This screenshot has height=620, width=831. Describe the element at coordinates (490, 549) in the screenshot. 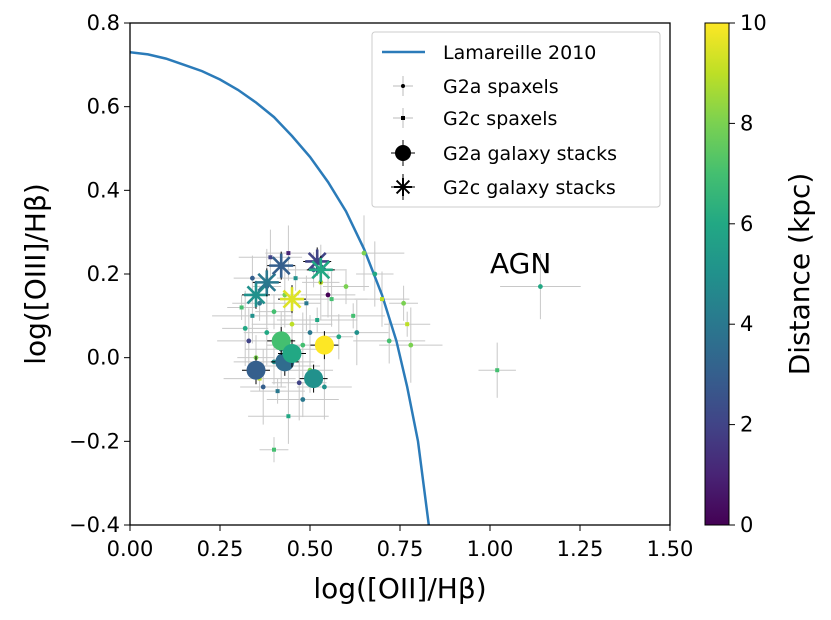

I see `x-tick-label: 1.00` at that location.